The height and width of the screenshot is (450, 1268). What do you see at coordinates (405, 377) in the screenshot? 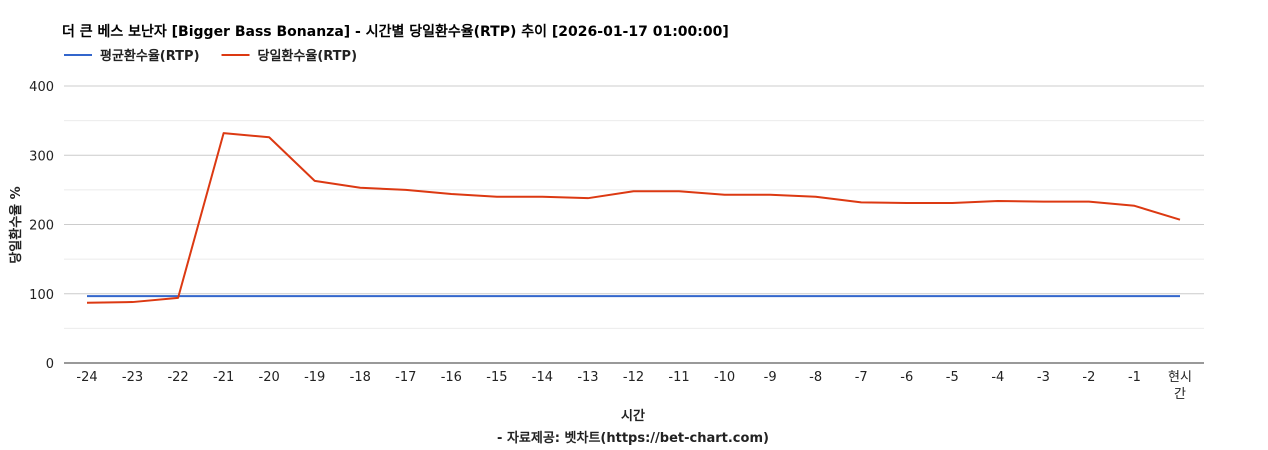
I see `x-tick-label: -17` at bounding box center [405, 377].